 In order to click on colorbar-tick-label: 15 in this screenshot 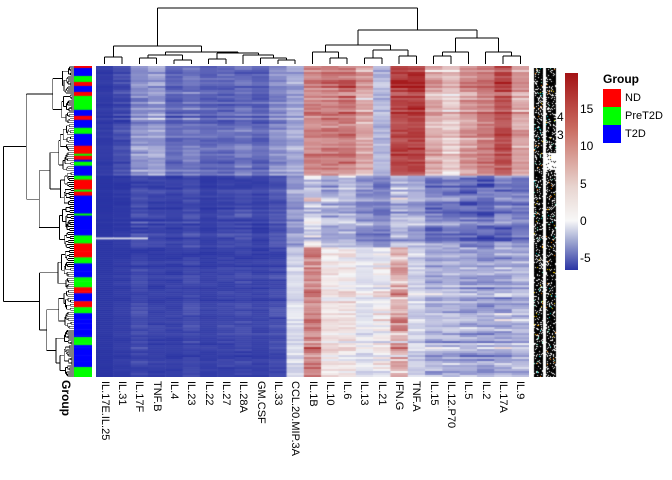, I will do `click(587, 109)`.